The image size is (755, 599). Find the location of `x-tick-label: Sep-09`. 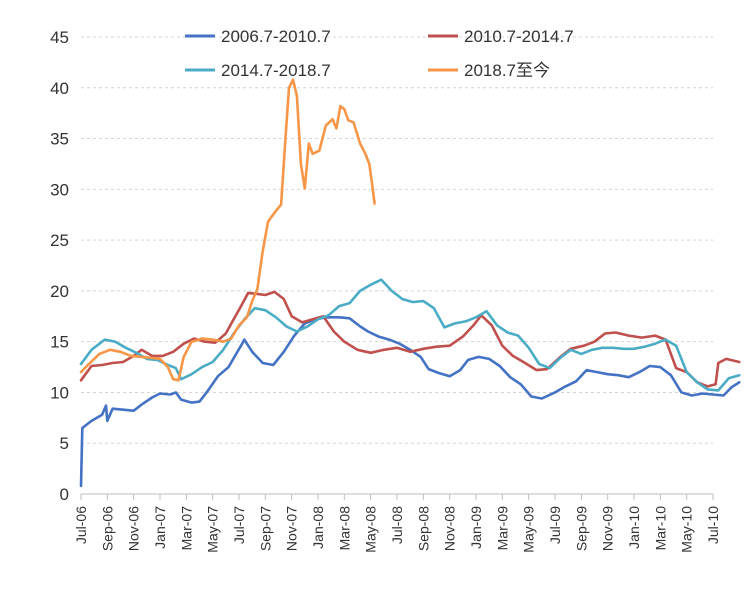

x-tick-label: Sep-09 is located at coordinates (581, 528).